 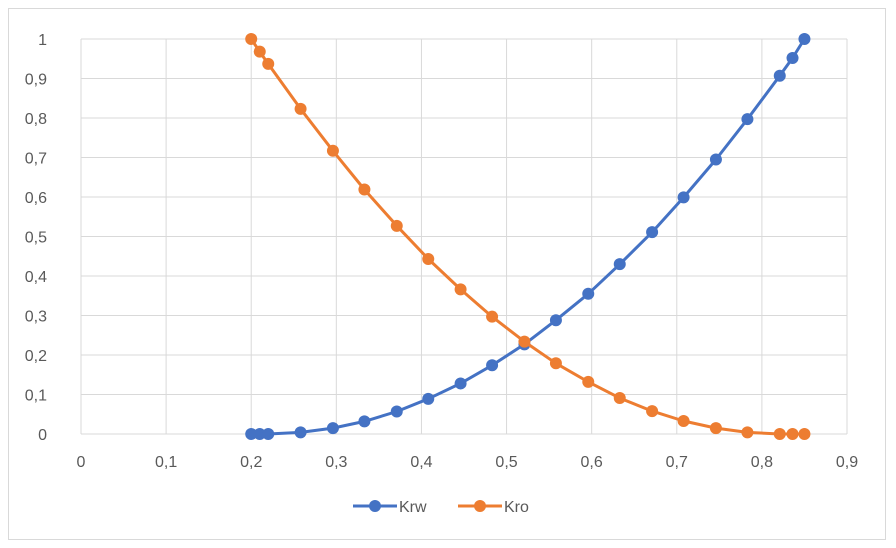 What do you see at coordinates (336, 462) in the screenshot?
I see `x-tick-label: 0,3` at bounding box center [336, 462].